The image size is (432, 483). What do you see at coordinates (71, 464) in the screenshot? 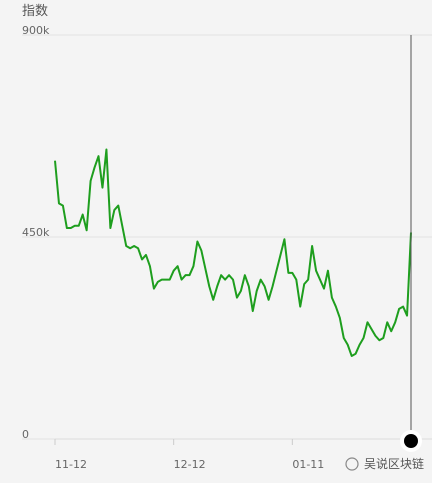
I see `x-tick-label: 11-12` at bounding box center [71, 464].